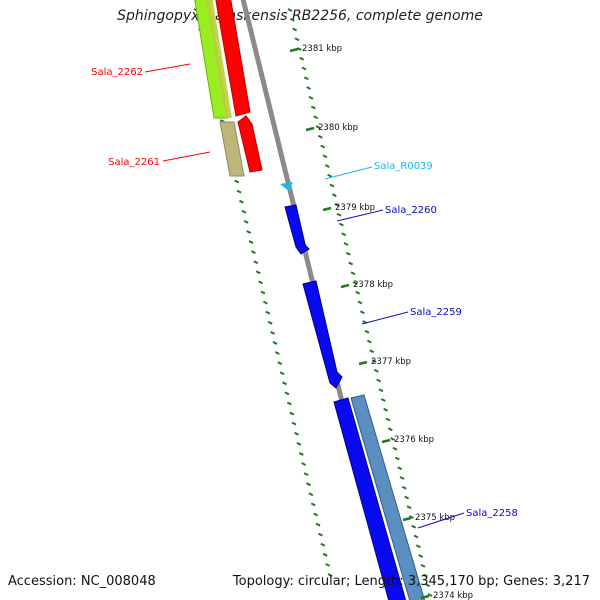 The image size is (600, 600). I want to click on olive-feature-block, so click(218, 59).